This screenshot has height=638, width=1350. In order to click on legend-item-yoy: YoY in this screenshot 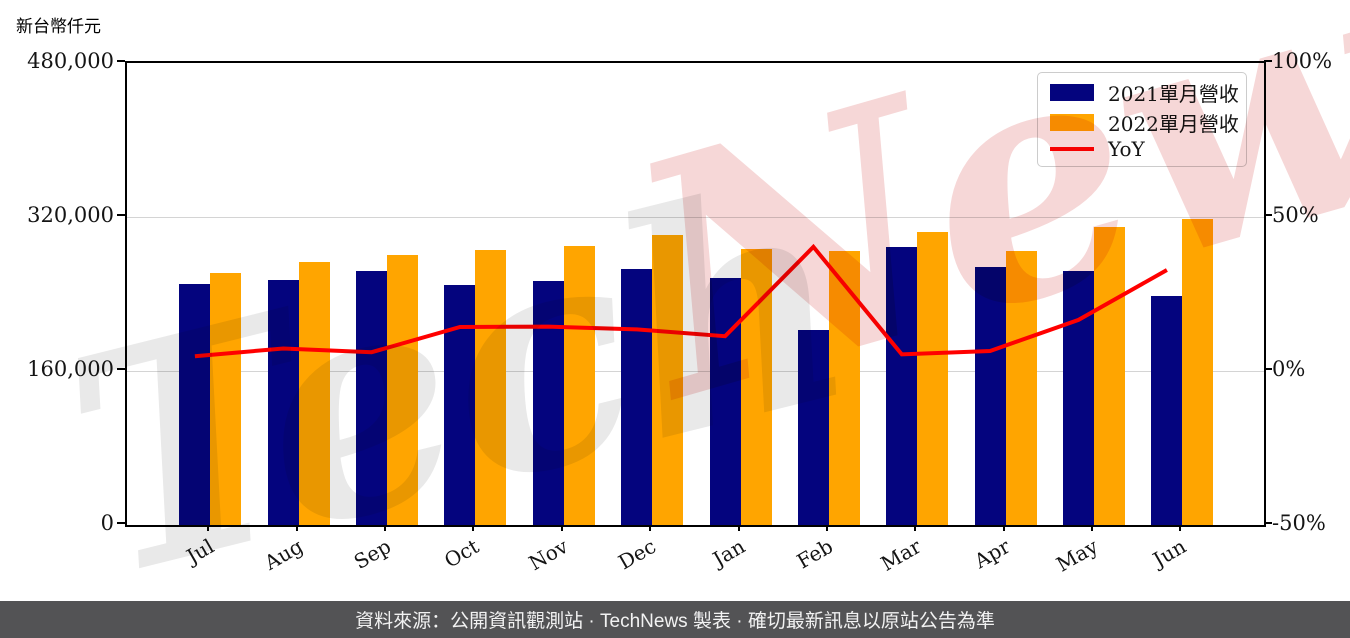, I will do `click(1142, 149)`.